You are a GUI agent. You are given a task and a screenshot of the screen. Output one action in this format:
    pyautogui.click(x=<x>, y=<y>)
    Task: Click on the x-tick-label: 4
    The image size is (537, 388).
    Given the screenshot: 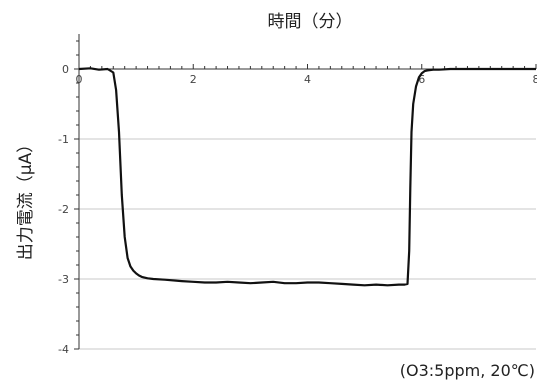 What is the action you would take?
    pyautogui.click(x=307, y=79)
    